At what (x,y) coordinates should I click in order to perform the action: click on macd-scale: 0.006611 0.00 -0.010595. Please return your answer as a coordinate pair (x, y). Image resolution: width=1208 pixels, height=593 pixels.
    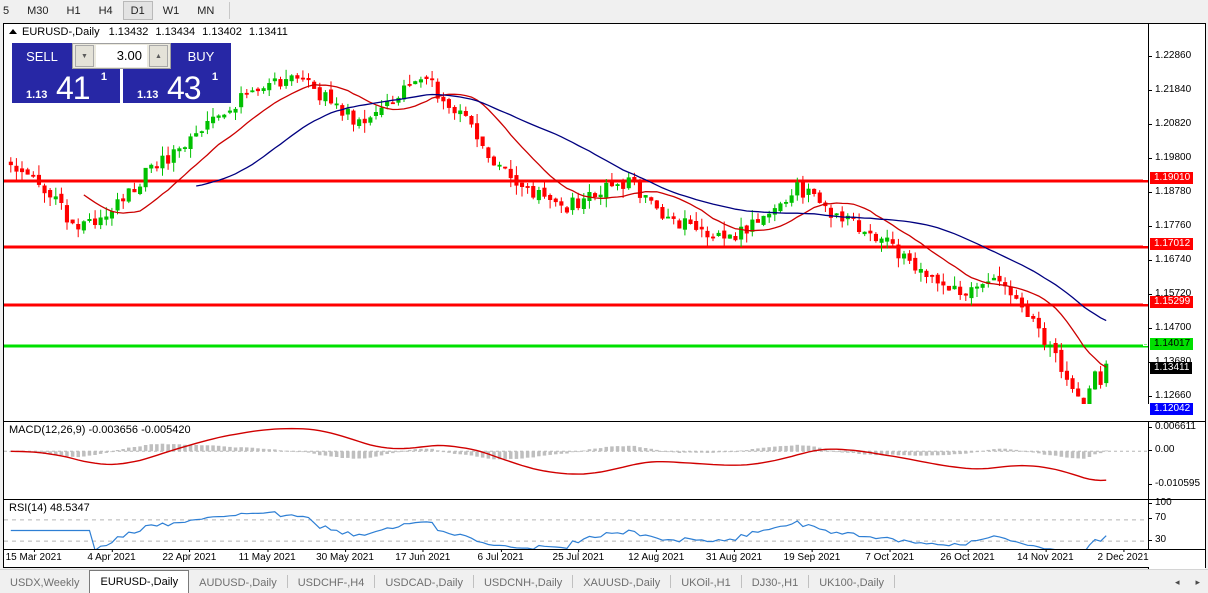
    Looking at the image, I should click on (1177, 460).